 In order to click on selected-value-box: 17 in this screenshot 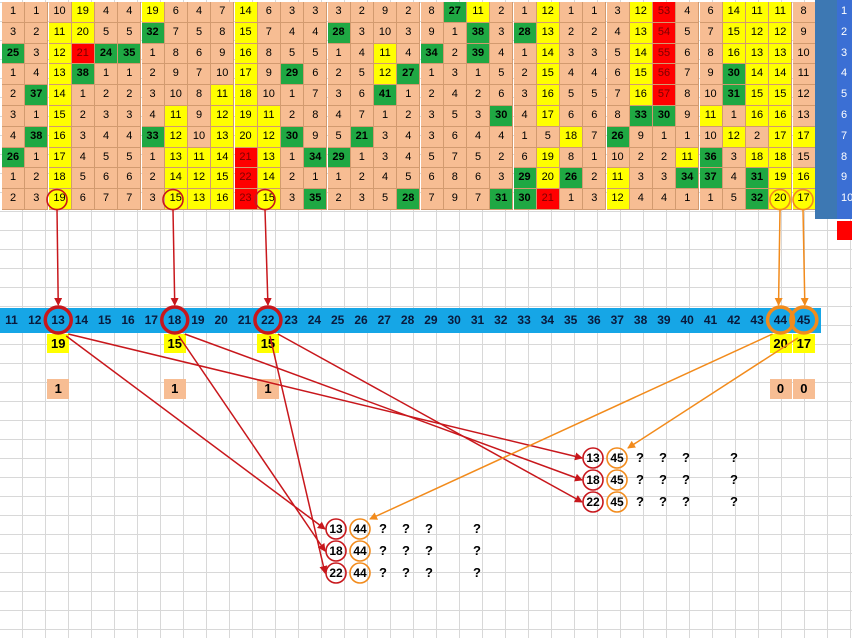, I will do `click(803, 343)`.